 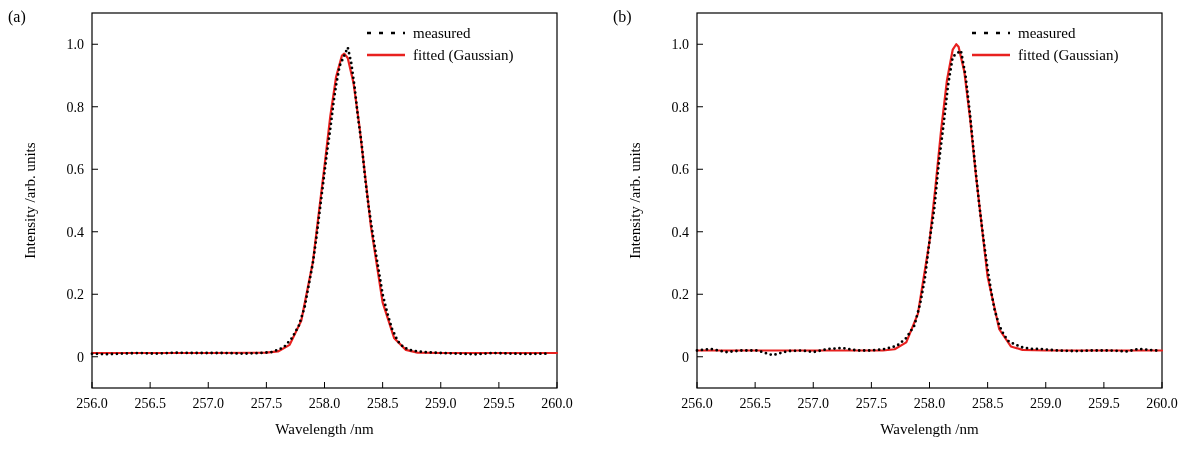 What do you see at coordinates (17, 17) in the screenshot?
I see `chart-title: (a)` at bounding box center [17, 17].